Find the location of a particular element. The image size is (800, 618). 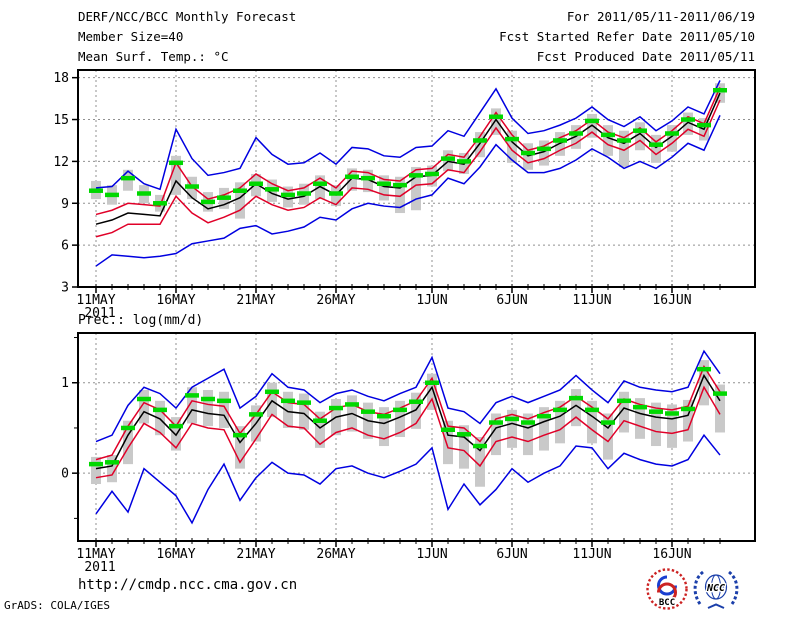

ncc-logo-text: NCC is located at coordinates (715, 588).